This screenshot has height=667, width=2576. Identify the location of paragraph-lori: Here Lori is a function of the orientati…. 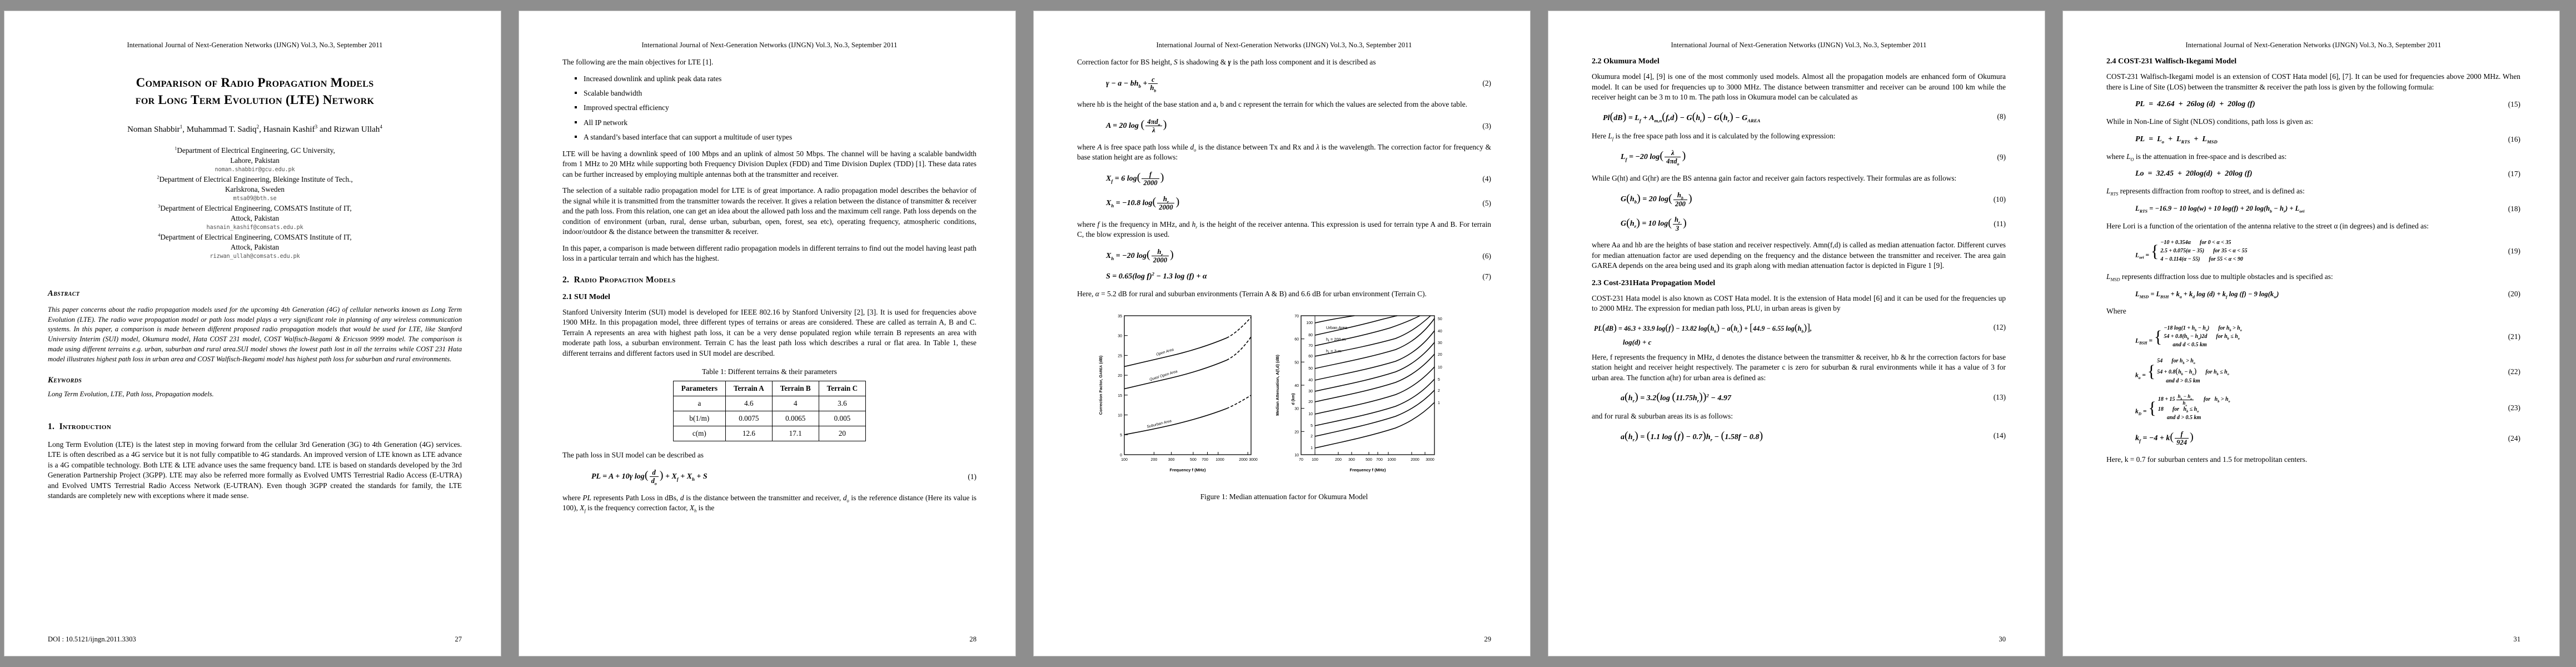
(2267, 225).